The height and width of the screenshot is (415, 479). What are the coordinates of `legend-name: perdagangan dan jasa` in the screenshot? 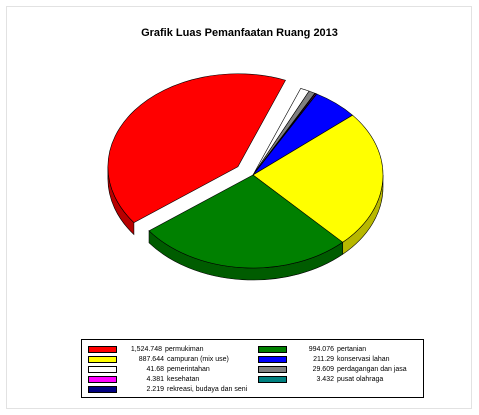 It's located at (372, 369).